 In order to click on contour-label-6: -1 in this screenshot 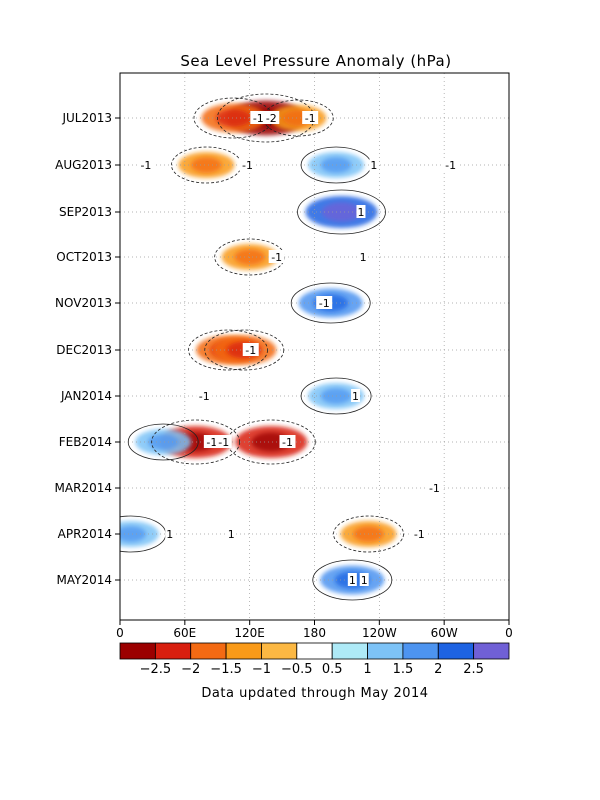, I will do `click(450, 165)`.